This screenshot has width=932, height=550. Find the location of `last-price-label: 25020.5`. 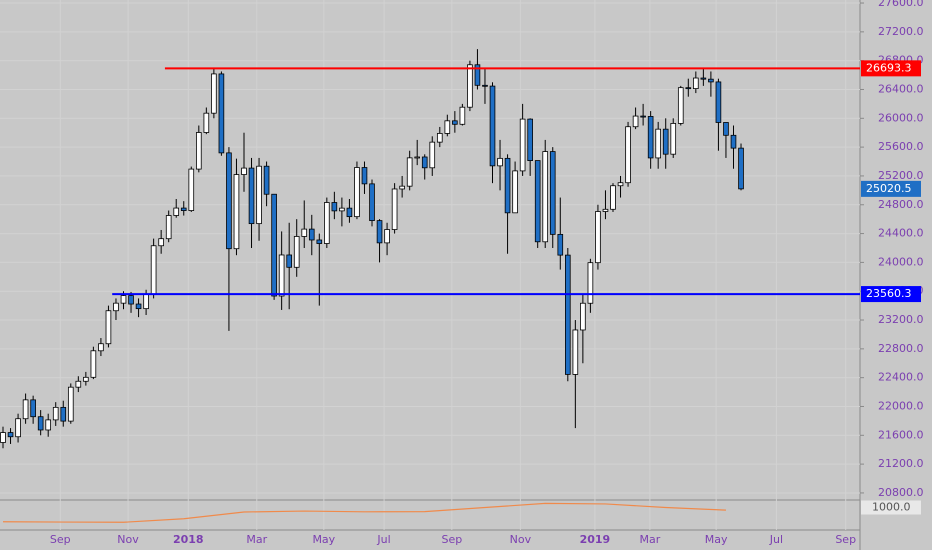

last-price-label: 25020.5 is located at coordinates (889, 188).